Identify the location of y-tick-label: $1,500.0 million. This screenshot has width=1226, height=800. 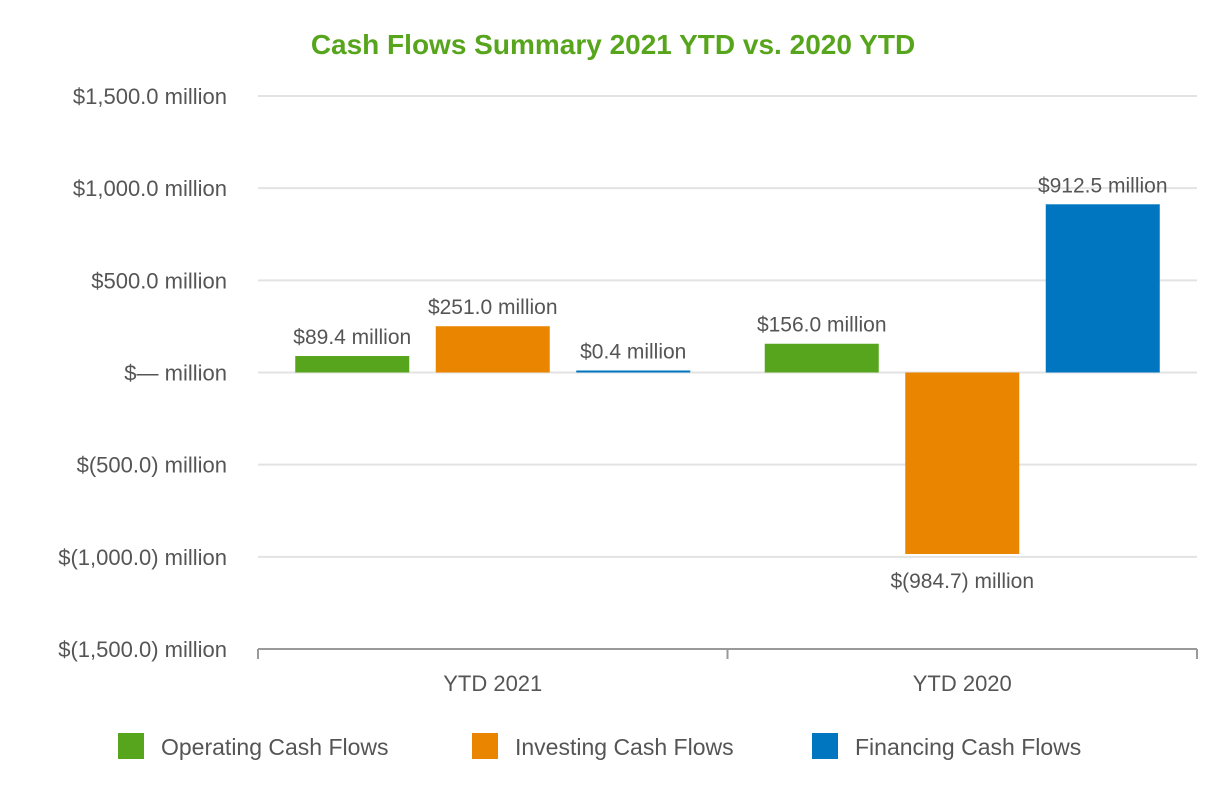
(150, 96).